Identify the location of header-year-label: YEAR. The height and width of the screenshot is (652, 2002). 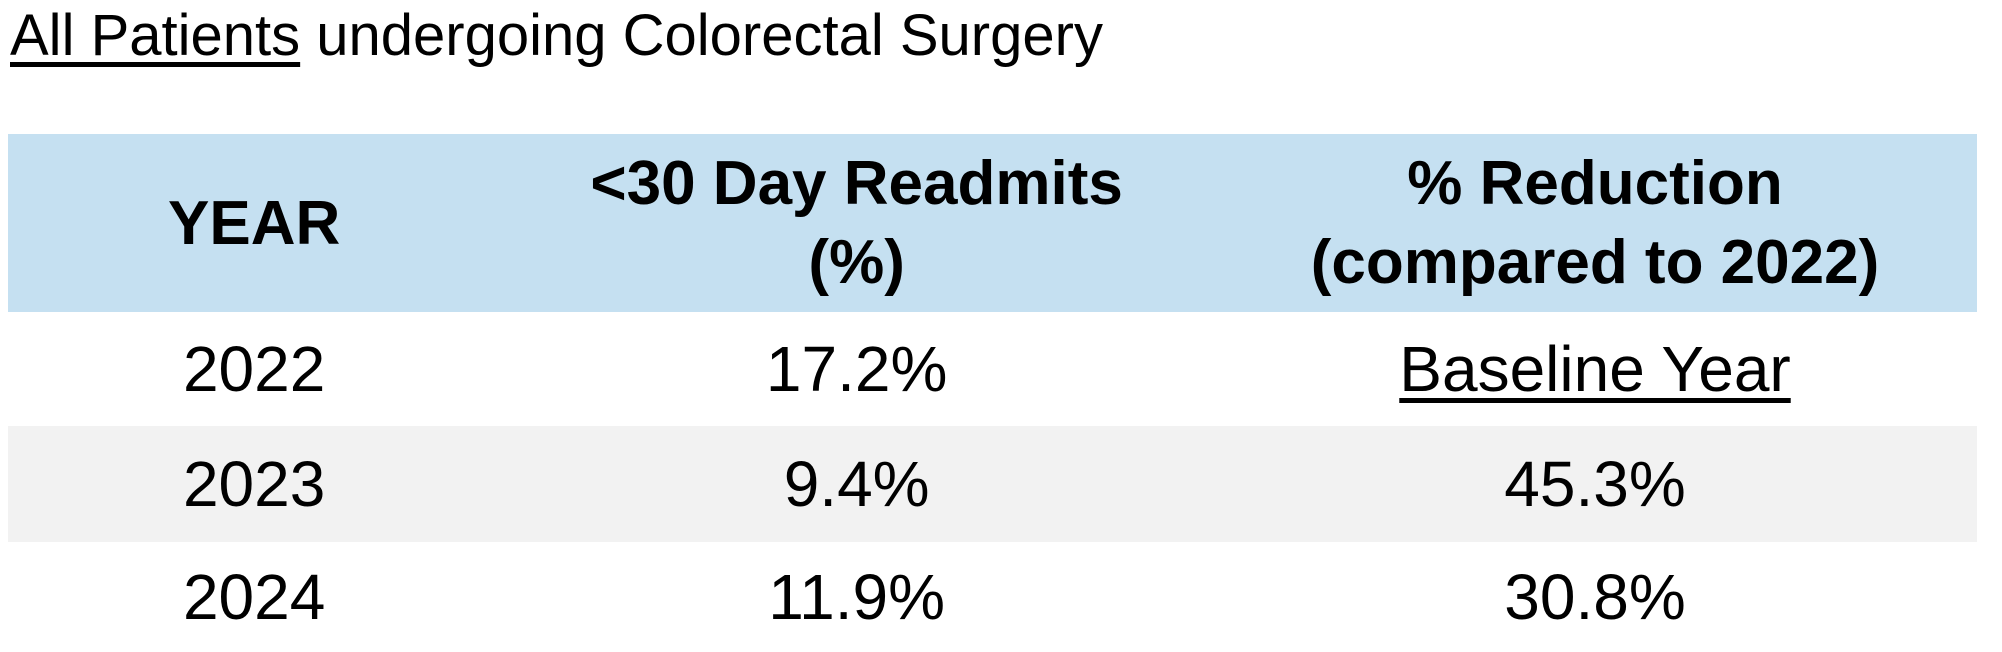
(254, 223).